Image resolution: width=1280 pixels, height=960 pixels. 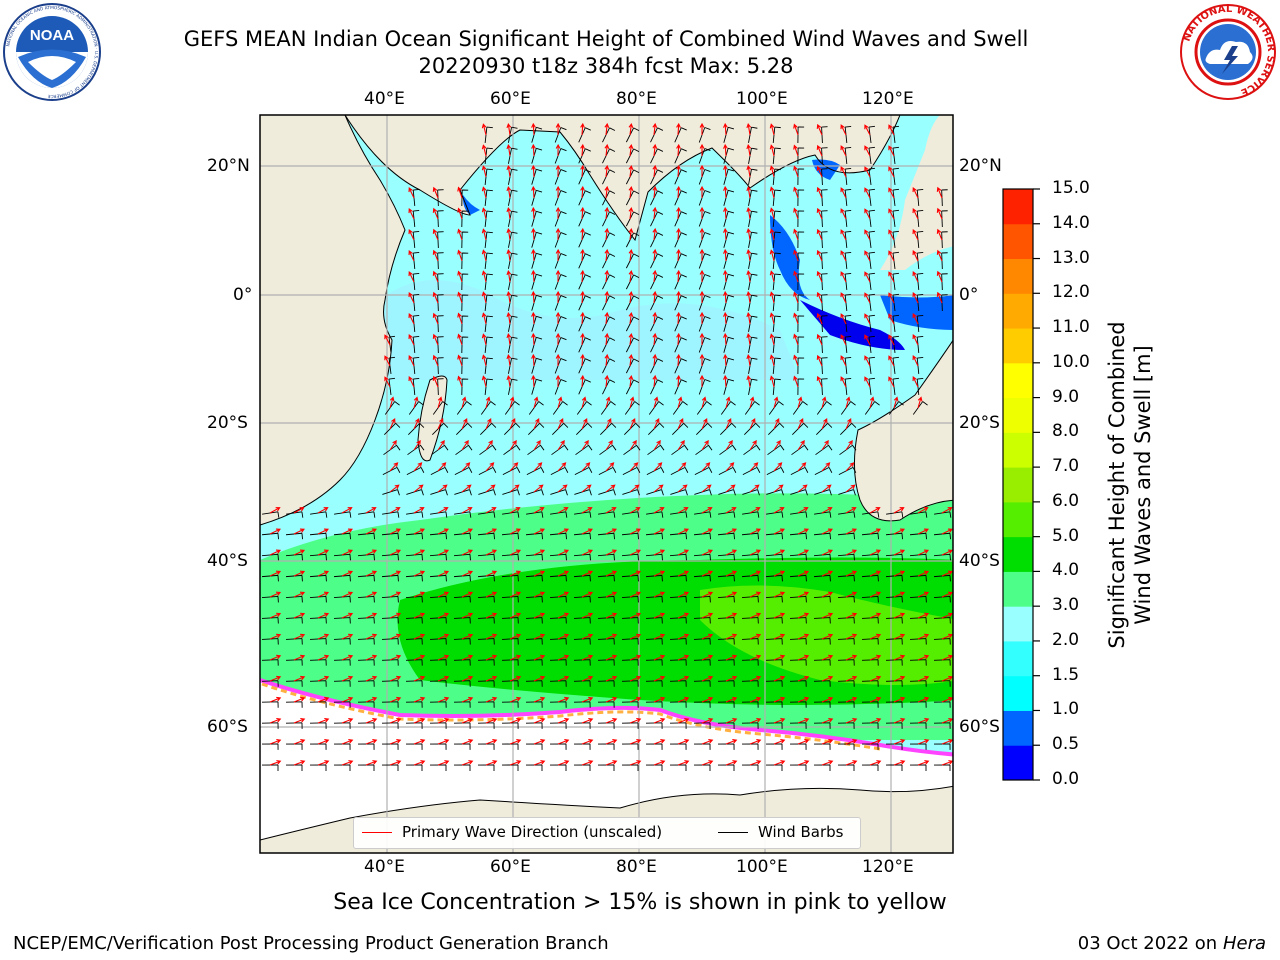 What do you see at coordinates (979, 727) in the screenshot?
I see `lat-label-right: 60°S` at bounding box center [979, 727].